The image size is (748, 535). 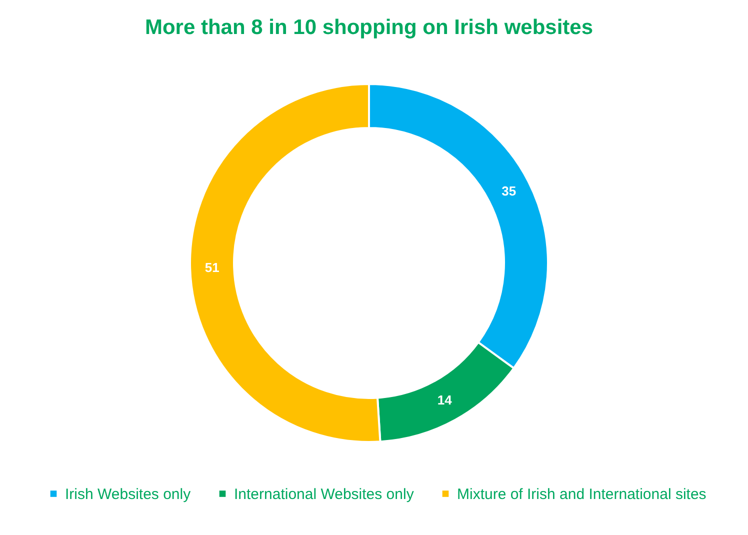 I want to click on legend-label: International Websites only, so click(x=324, y=494).